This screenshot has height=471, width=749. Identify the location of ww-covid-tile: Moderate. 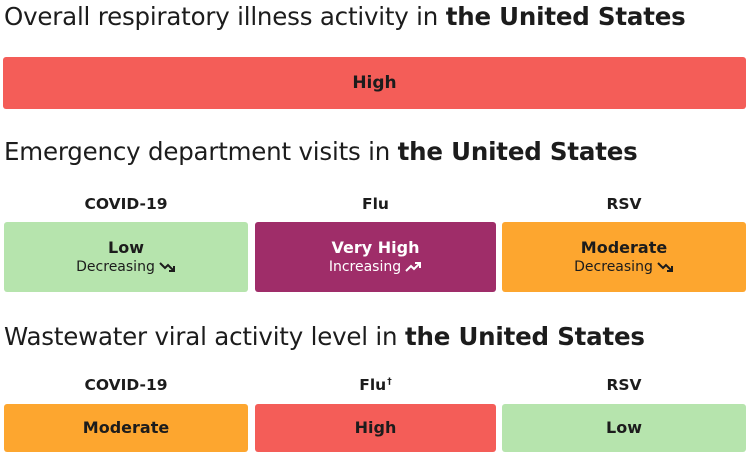
(126, 428).